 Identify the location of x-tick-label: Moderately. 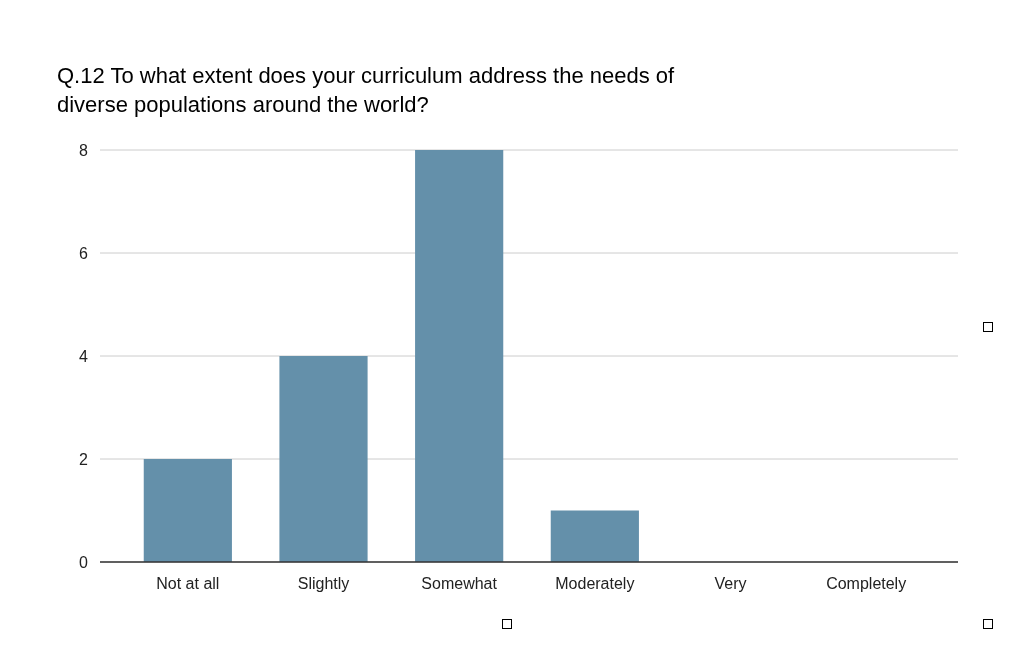
(595, 583).